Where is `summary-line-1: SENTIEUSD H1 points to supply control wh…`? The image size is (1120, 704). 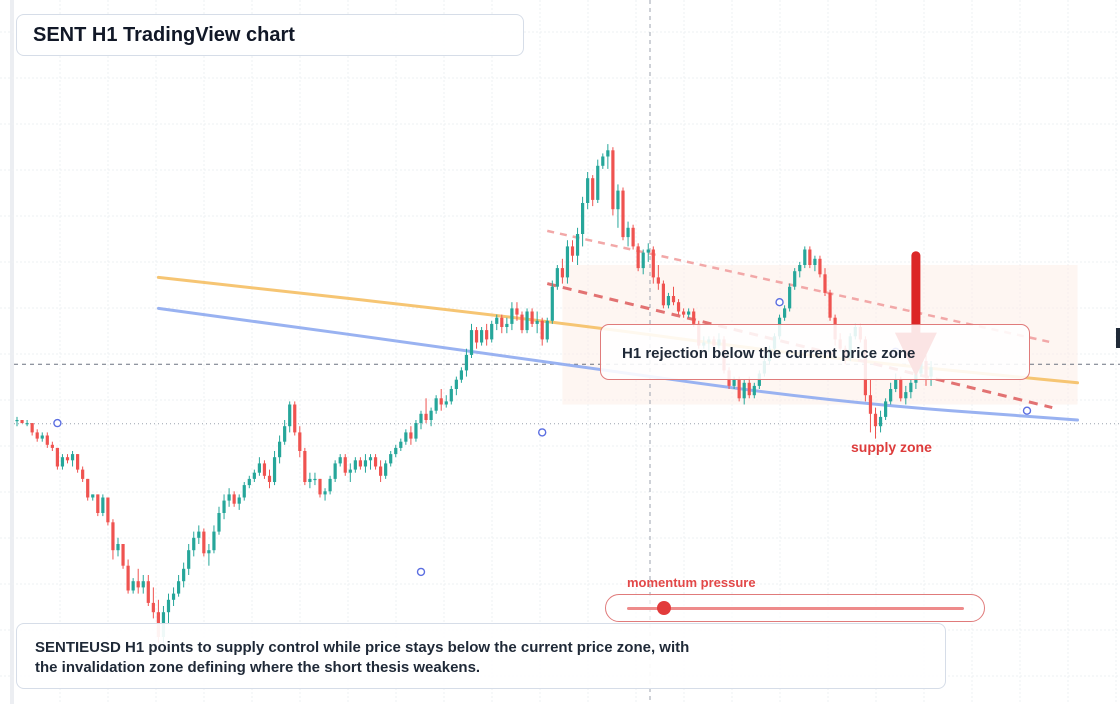
summary-line-1: SENTIEUSD H1 points to supply control wh… is located at coordinates (362, 647).